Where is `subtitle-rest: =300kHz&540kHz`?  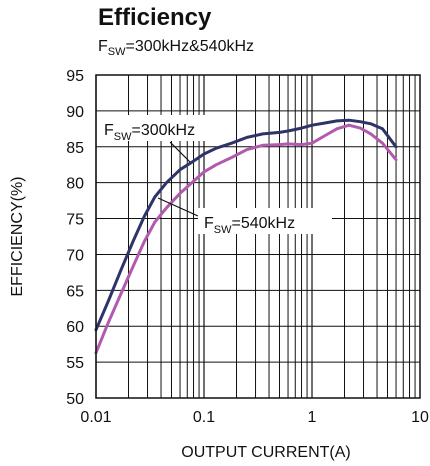
subtitle-rest: =300kHz&540kHz is located at coordinates (190, 46).